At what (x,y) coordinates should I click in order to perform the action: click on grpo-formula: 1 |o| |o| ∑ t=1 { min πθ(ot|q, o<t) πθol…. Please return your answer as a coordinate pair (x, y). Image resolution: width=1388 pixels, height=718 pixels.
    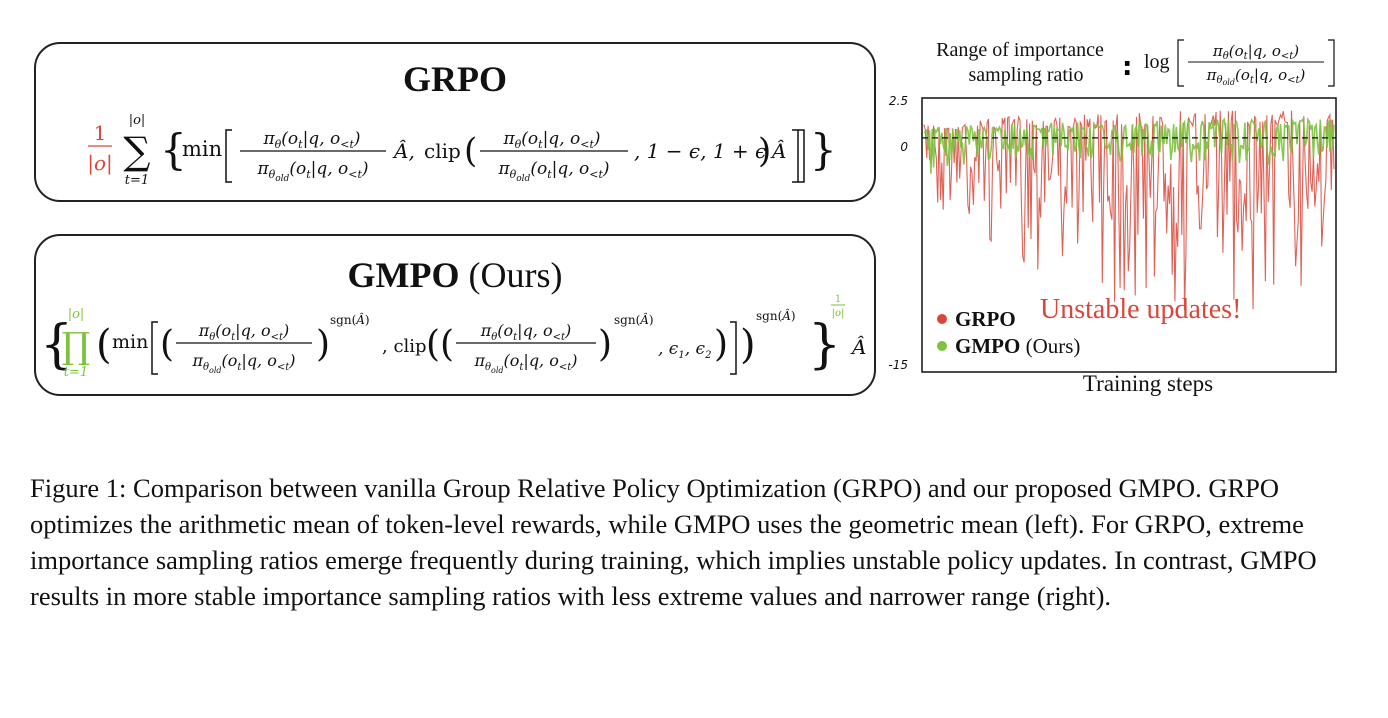
    Looking at the image, I should click on (462, 150).